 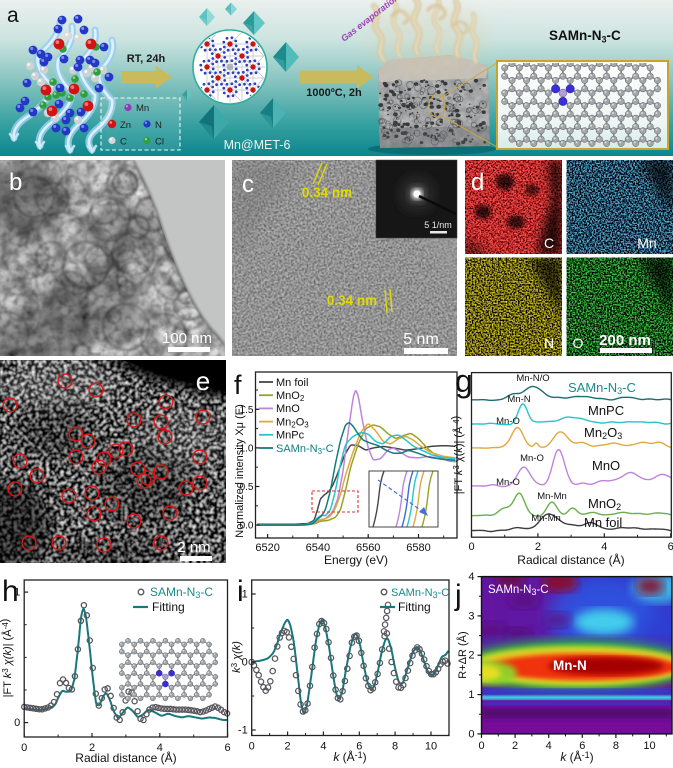 What do you see at coordinates (125, 757) in the screenshot?
I see `svg-text: Radial distance (Å)` at bounding box center [125, 757].